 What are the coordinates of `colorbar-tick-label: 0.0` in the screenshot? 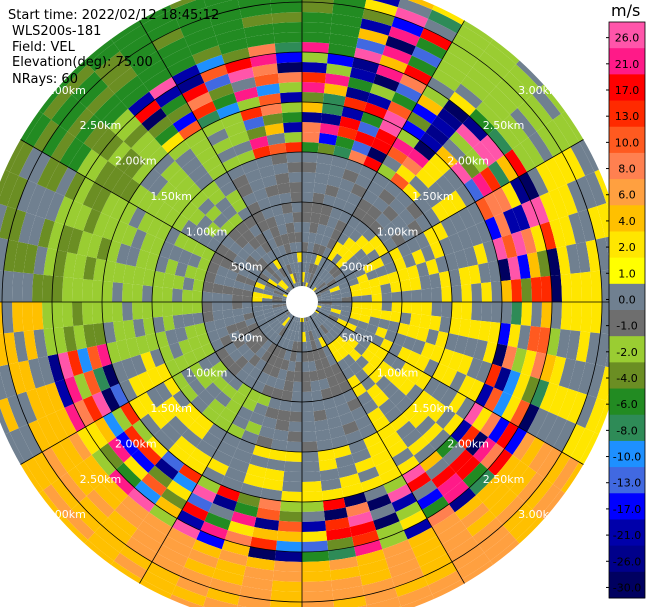 It's located at (627, 299).